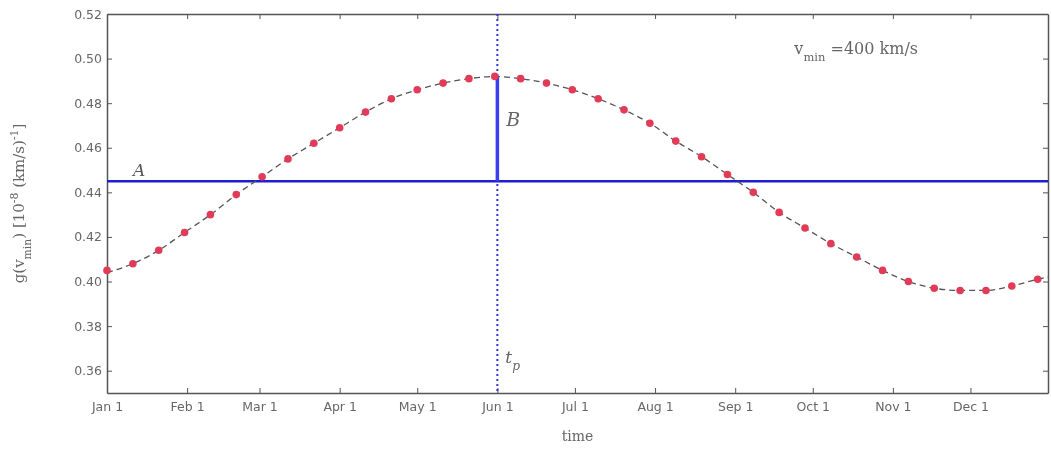  What do you see at coordinates (187, 406) in the screenshot?
I see `x-tick-label: Feb 1` at bounding box center [187, 406].